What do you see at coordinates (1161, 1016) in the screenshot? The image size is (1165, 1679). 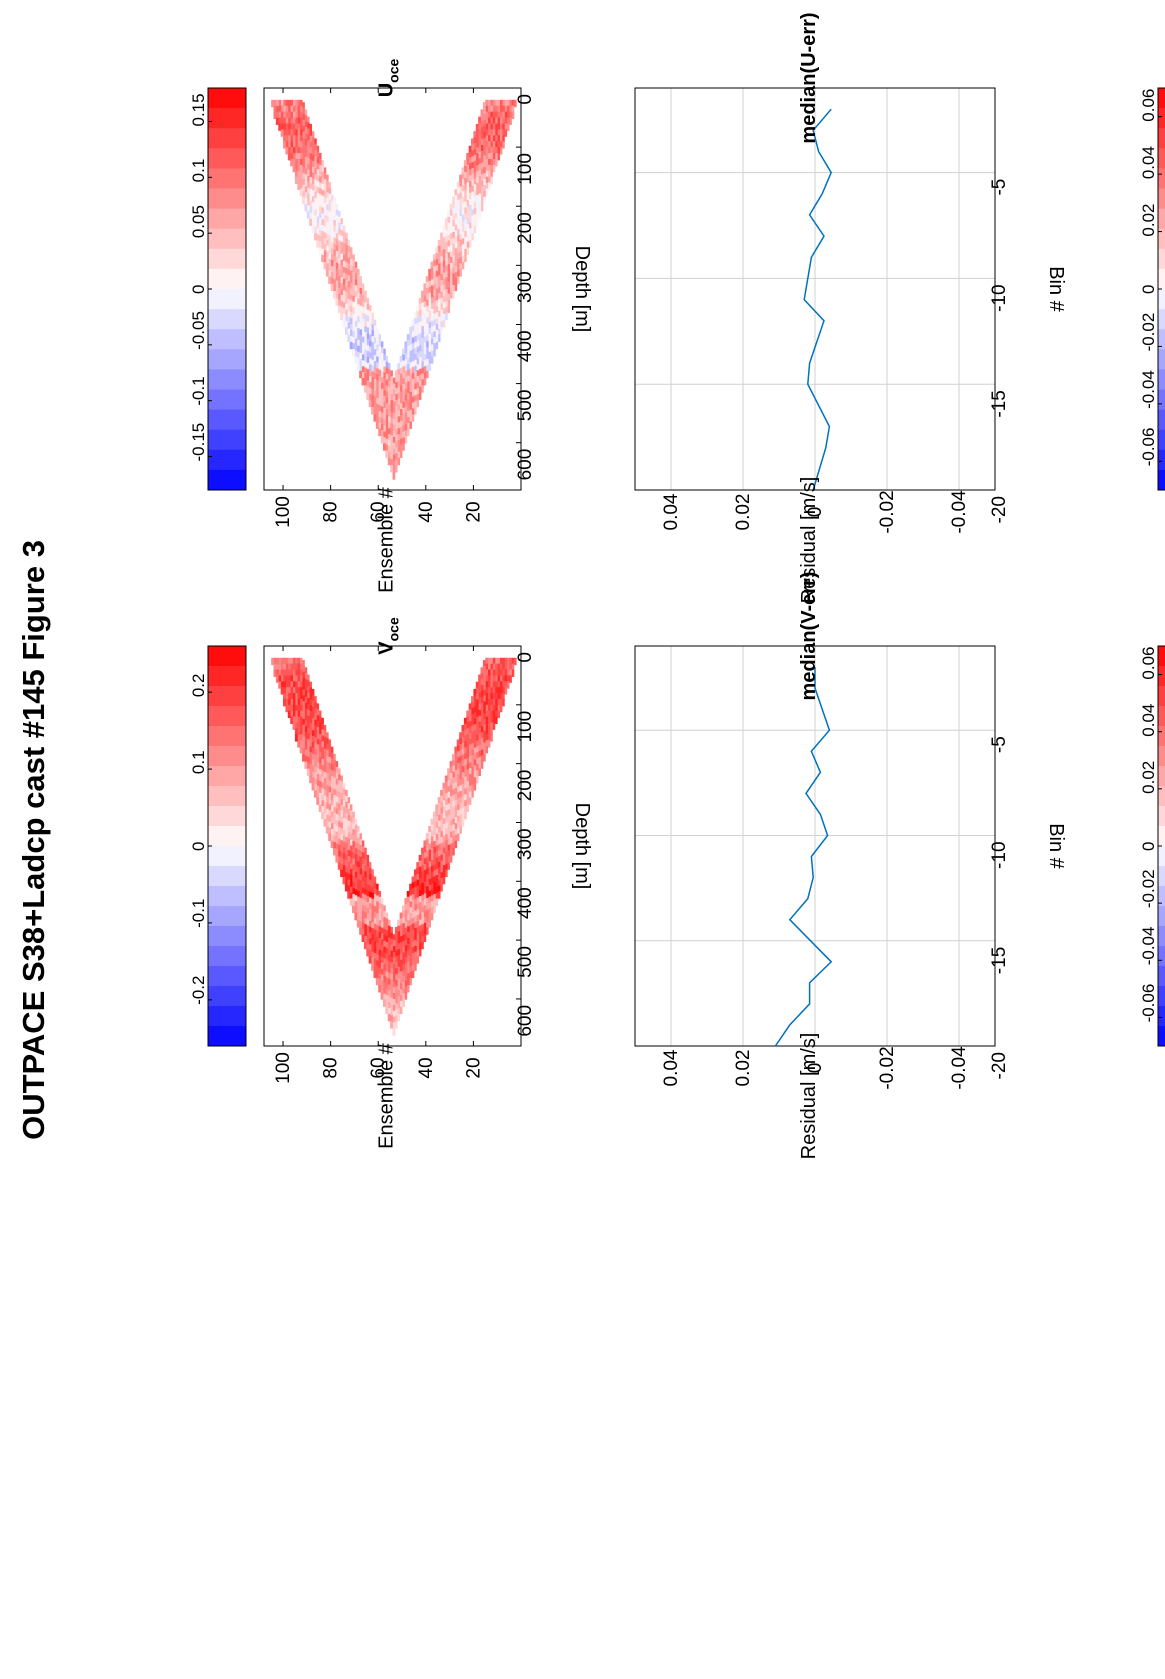 I see `verr-colorbar-swatch` at bounding box center [1161, 1016].